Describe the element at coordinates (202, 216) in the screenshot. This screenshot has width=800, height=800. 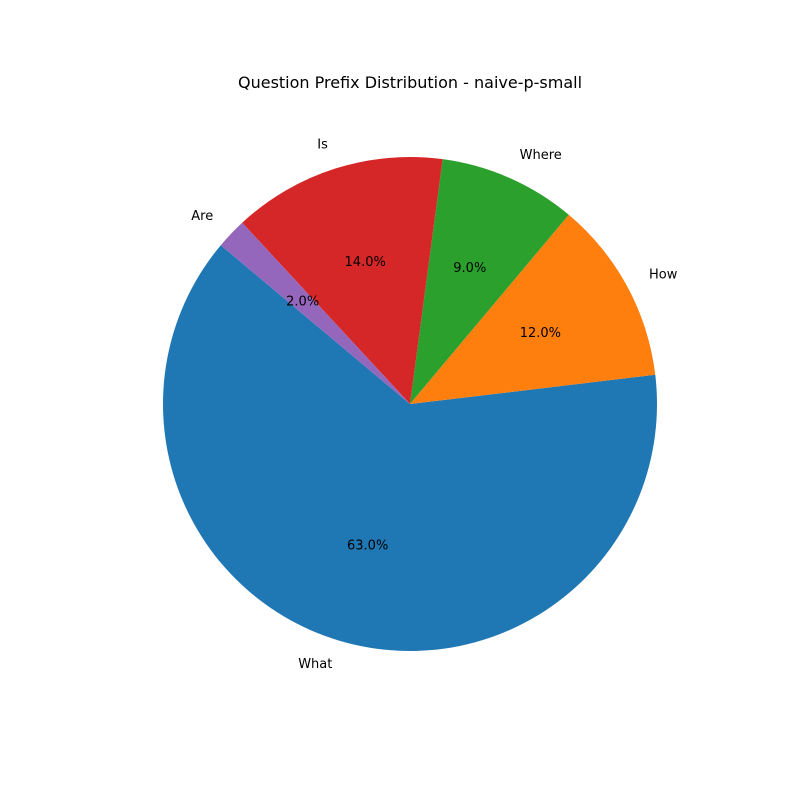
I see `slice-label-are: Are` at that location.